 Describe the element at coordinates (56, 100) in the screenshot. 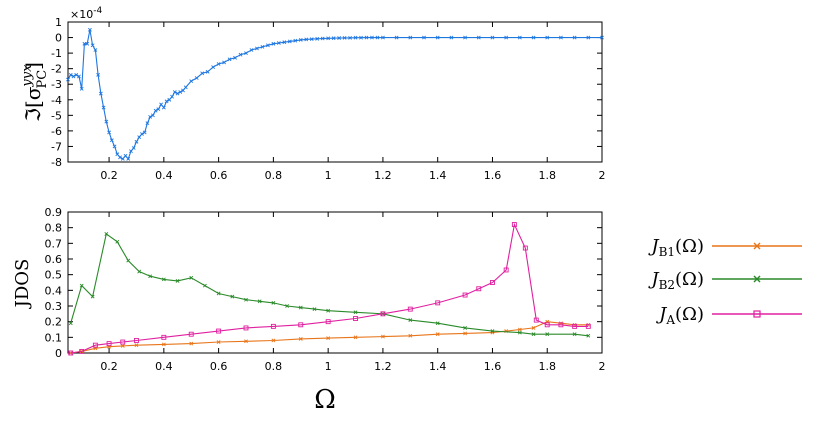

I see `top-y-tick-label: -4` at that location.